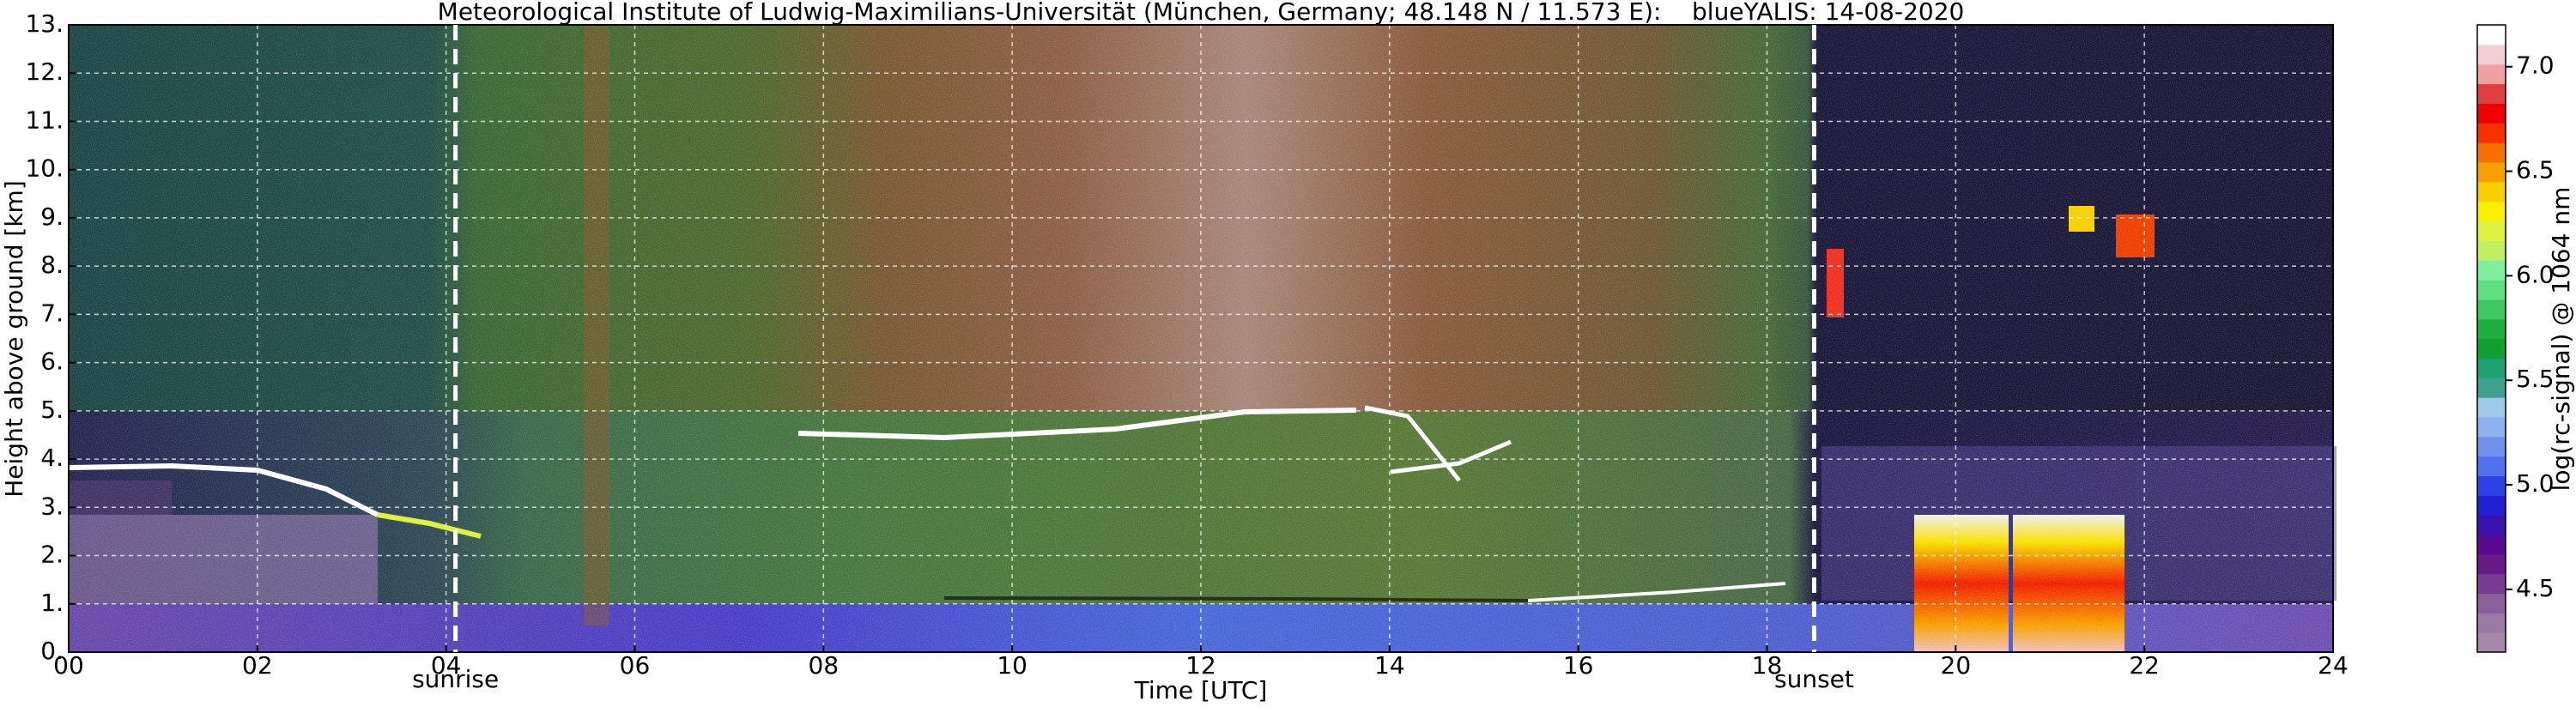  I want to click on colorbar-tick-label: 5.5, so click(2535, 379).